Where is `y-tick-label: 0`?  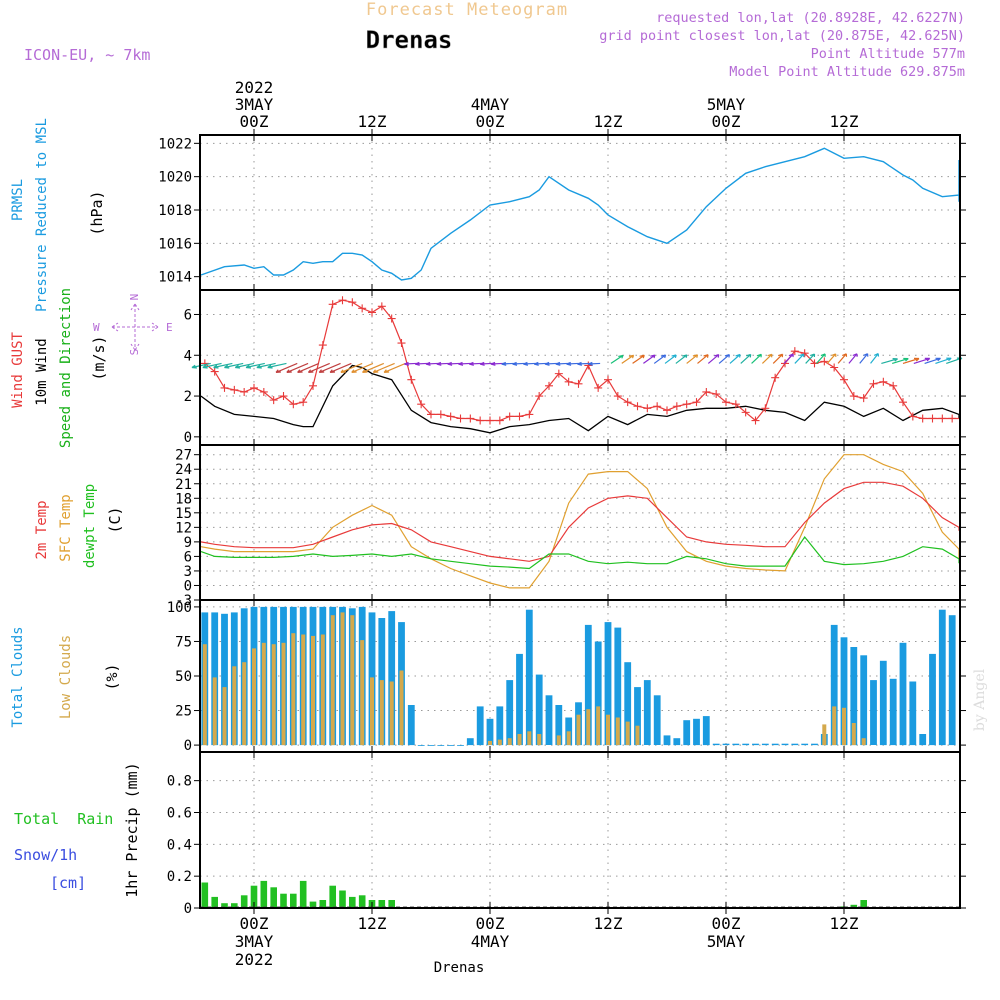
y-tick-label: 0 is located at coordinates (188, 586).